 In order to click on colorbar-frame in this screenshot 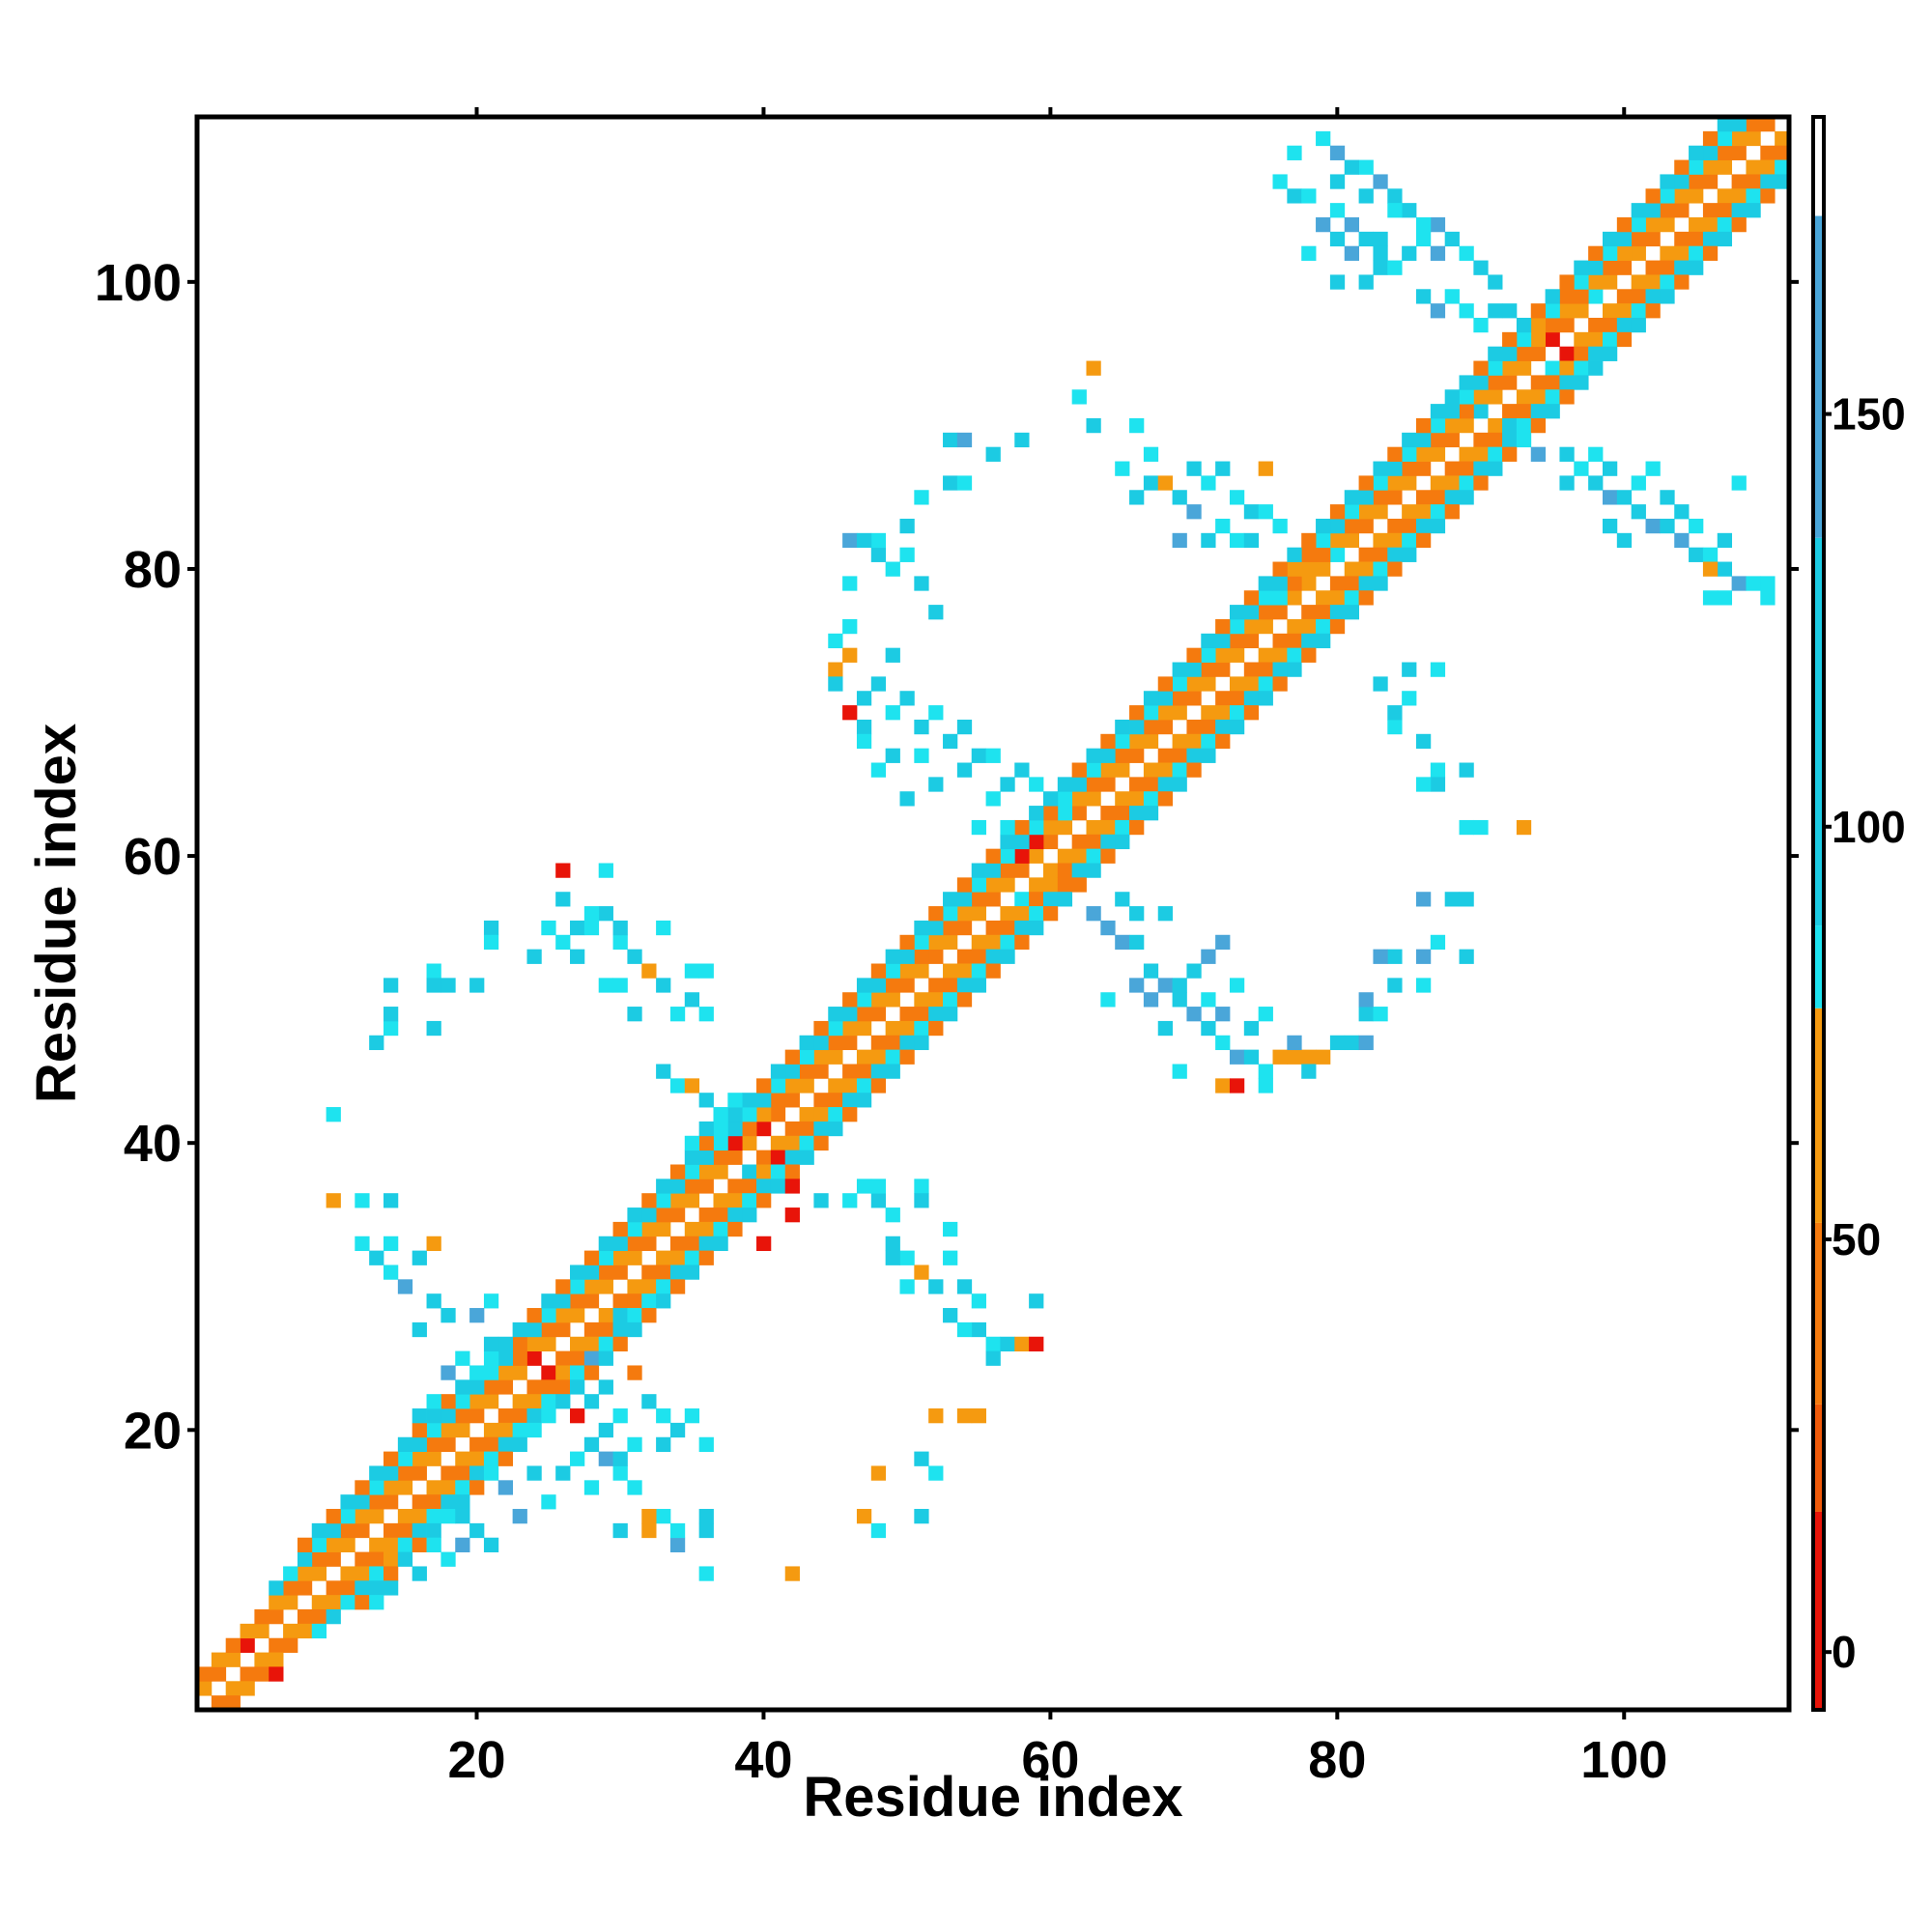, I will do `click(1818, 913)`.